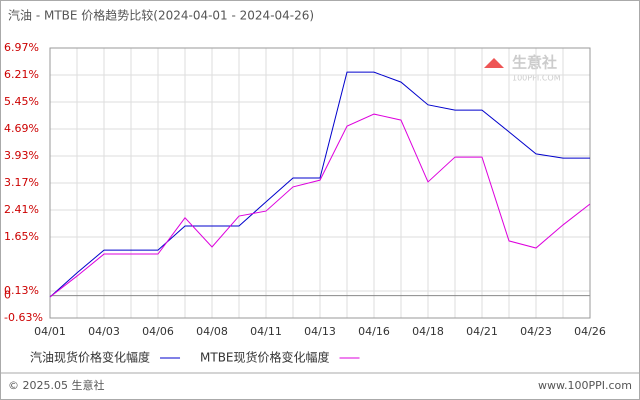 This screenshot has width=640, height=400. Describe the element at coordinates (212, 331) in the screenshot. I see `x-tick-label: 04/08` at that location.